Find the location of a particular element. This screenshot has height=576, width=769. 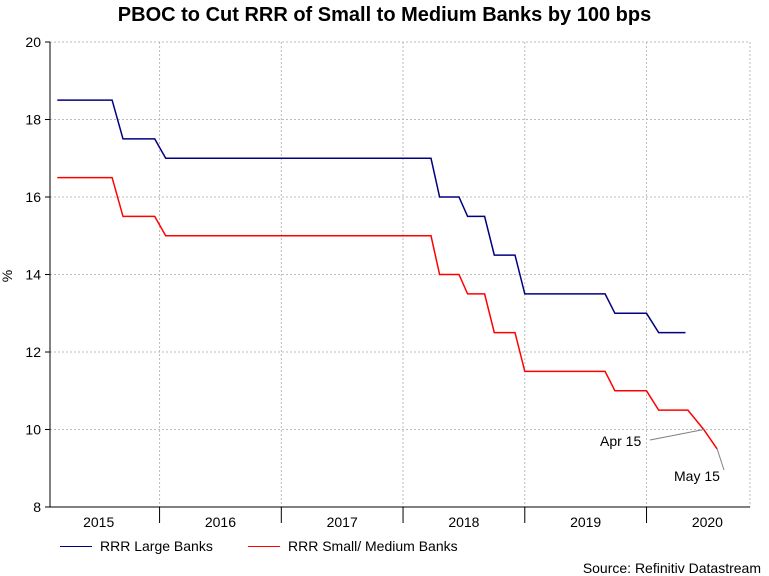

x-tick-label: 2017 is located at coordinates (342, 522).